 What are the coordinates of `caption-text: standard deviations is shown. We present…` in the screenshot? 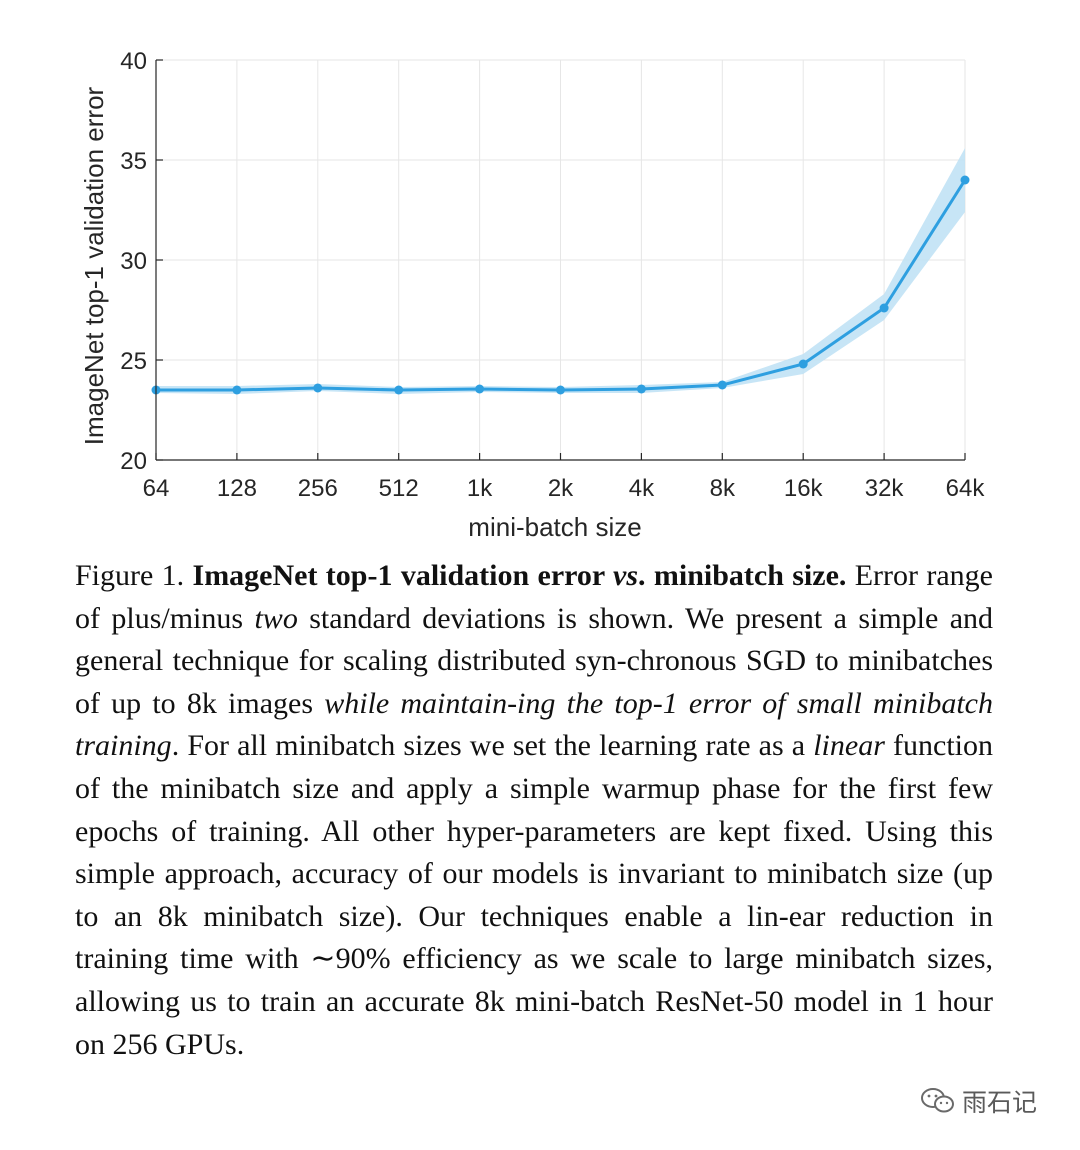 It's located at (534, 660).